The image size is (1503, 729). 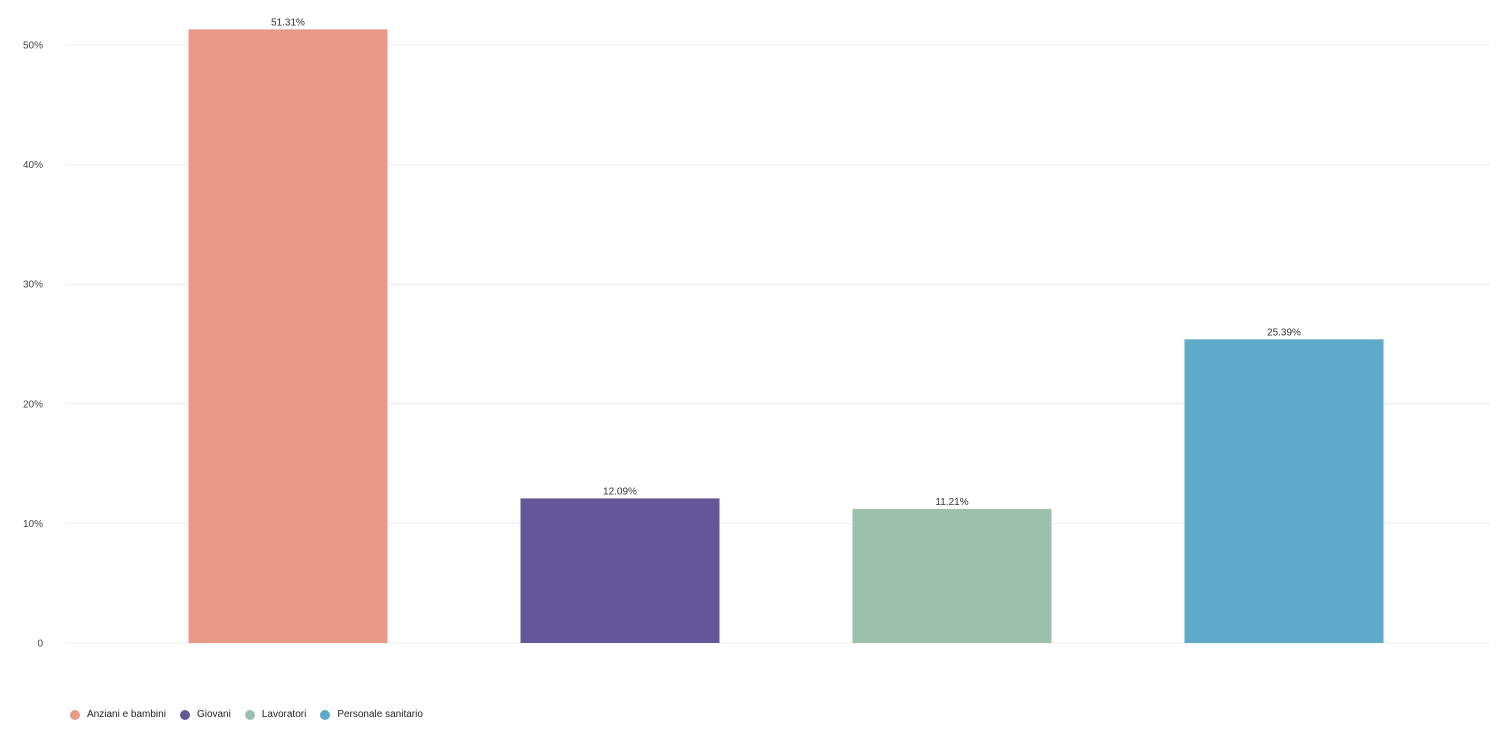 I want to click on y-tick-label: 20%, so click(x=33, y=404).